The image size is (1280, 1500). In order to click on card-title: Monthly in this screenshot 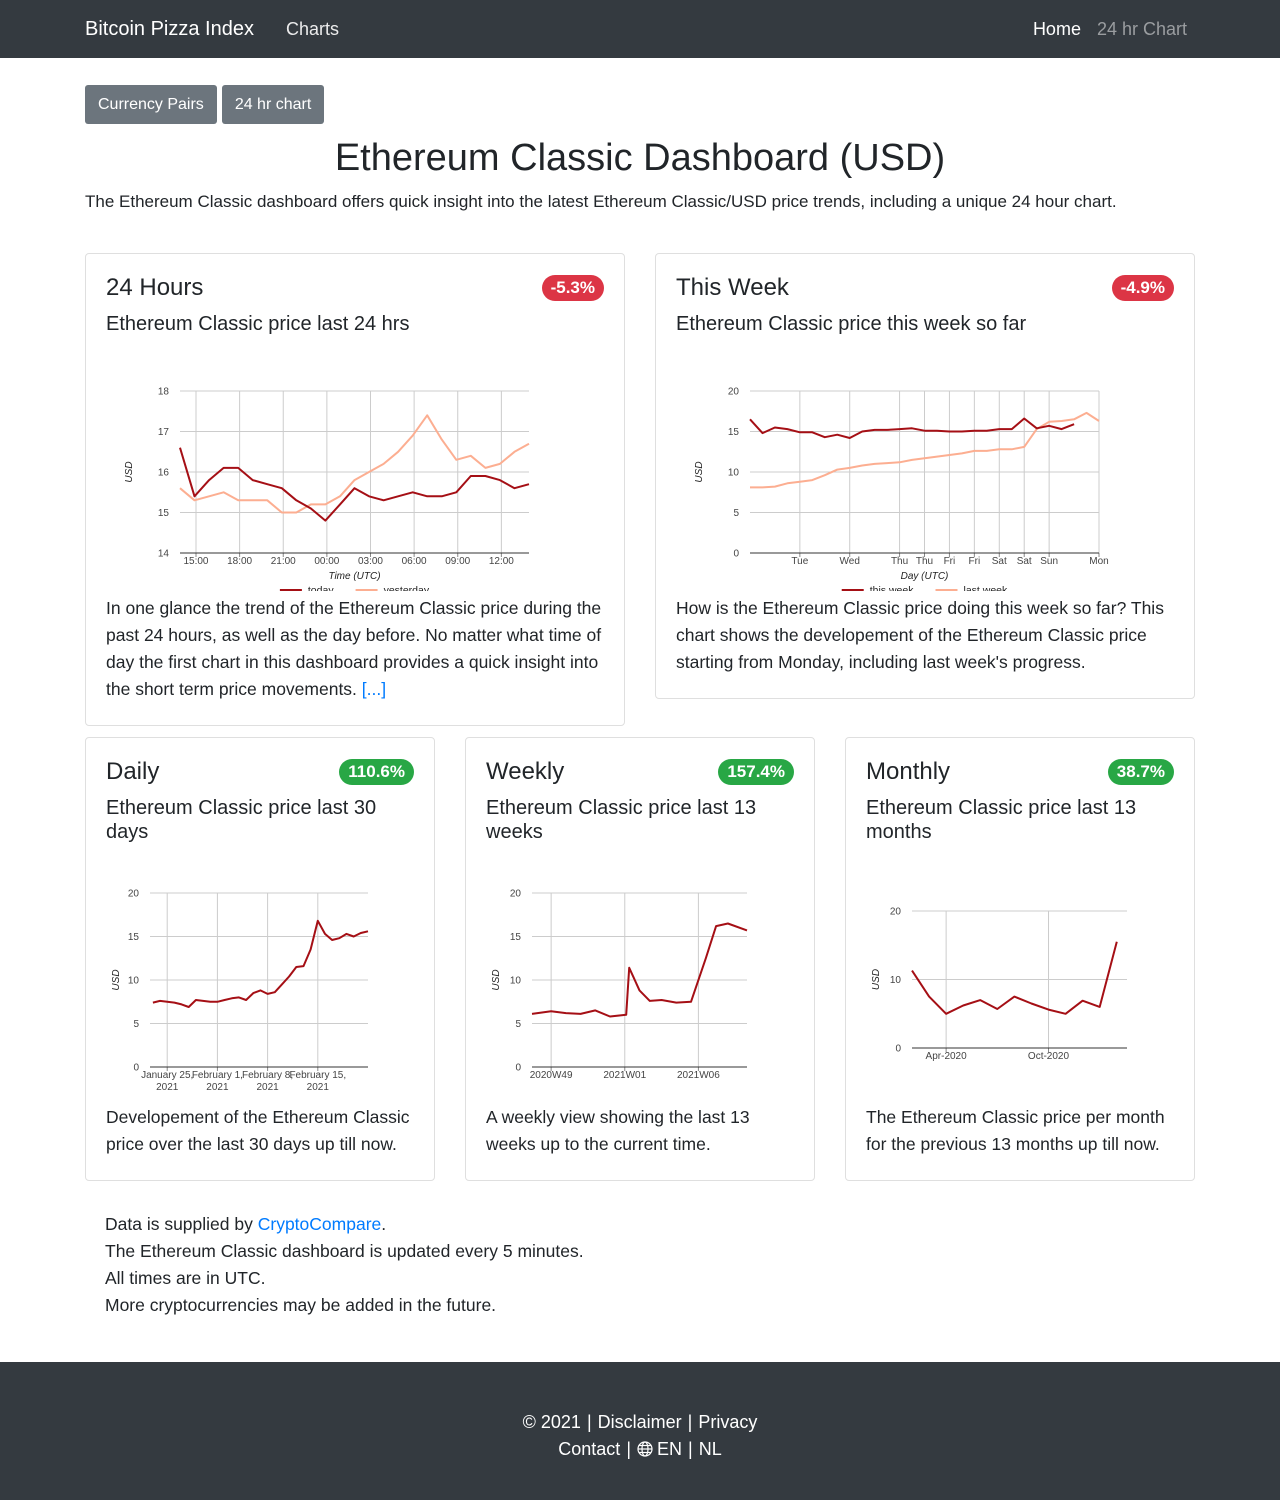, I will do `click(908, 771)`.